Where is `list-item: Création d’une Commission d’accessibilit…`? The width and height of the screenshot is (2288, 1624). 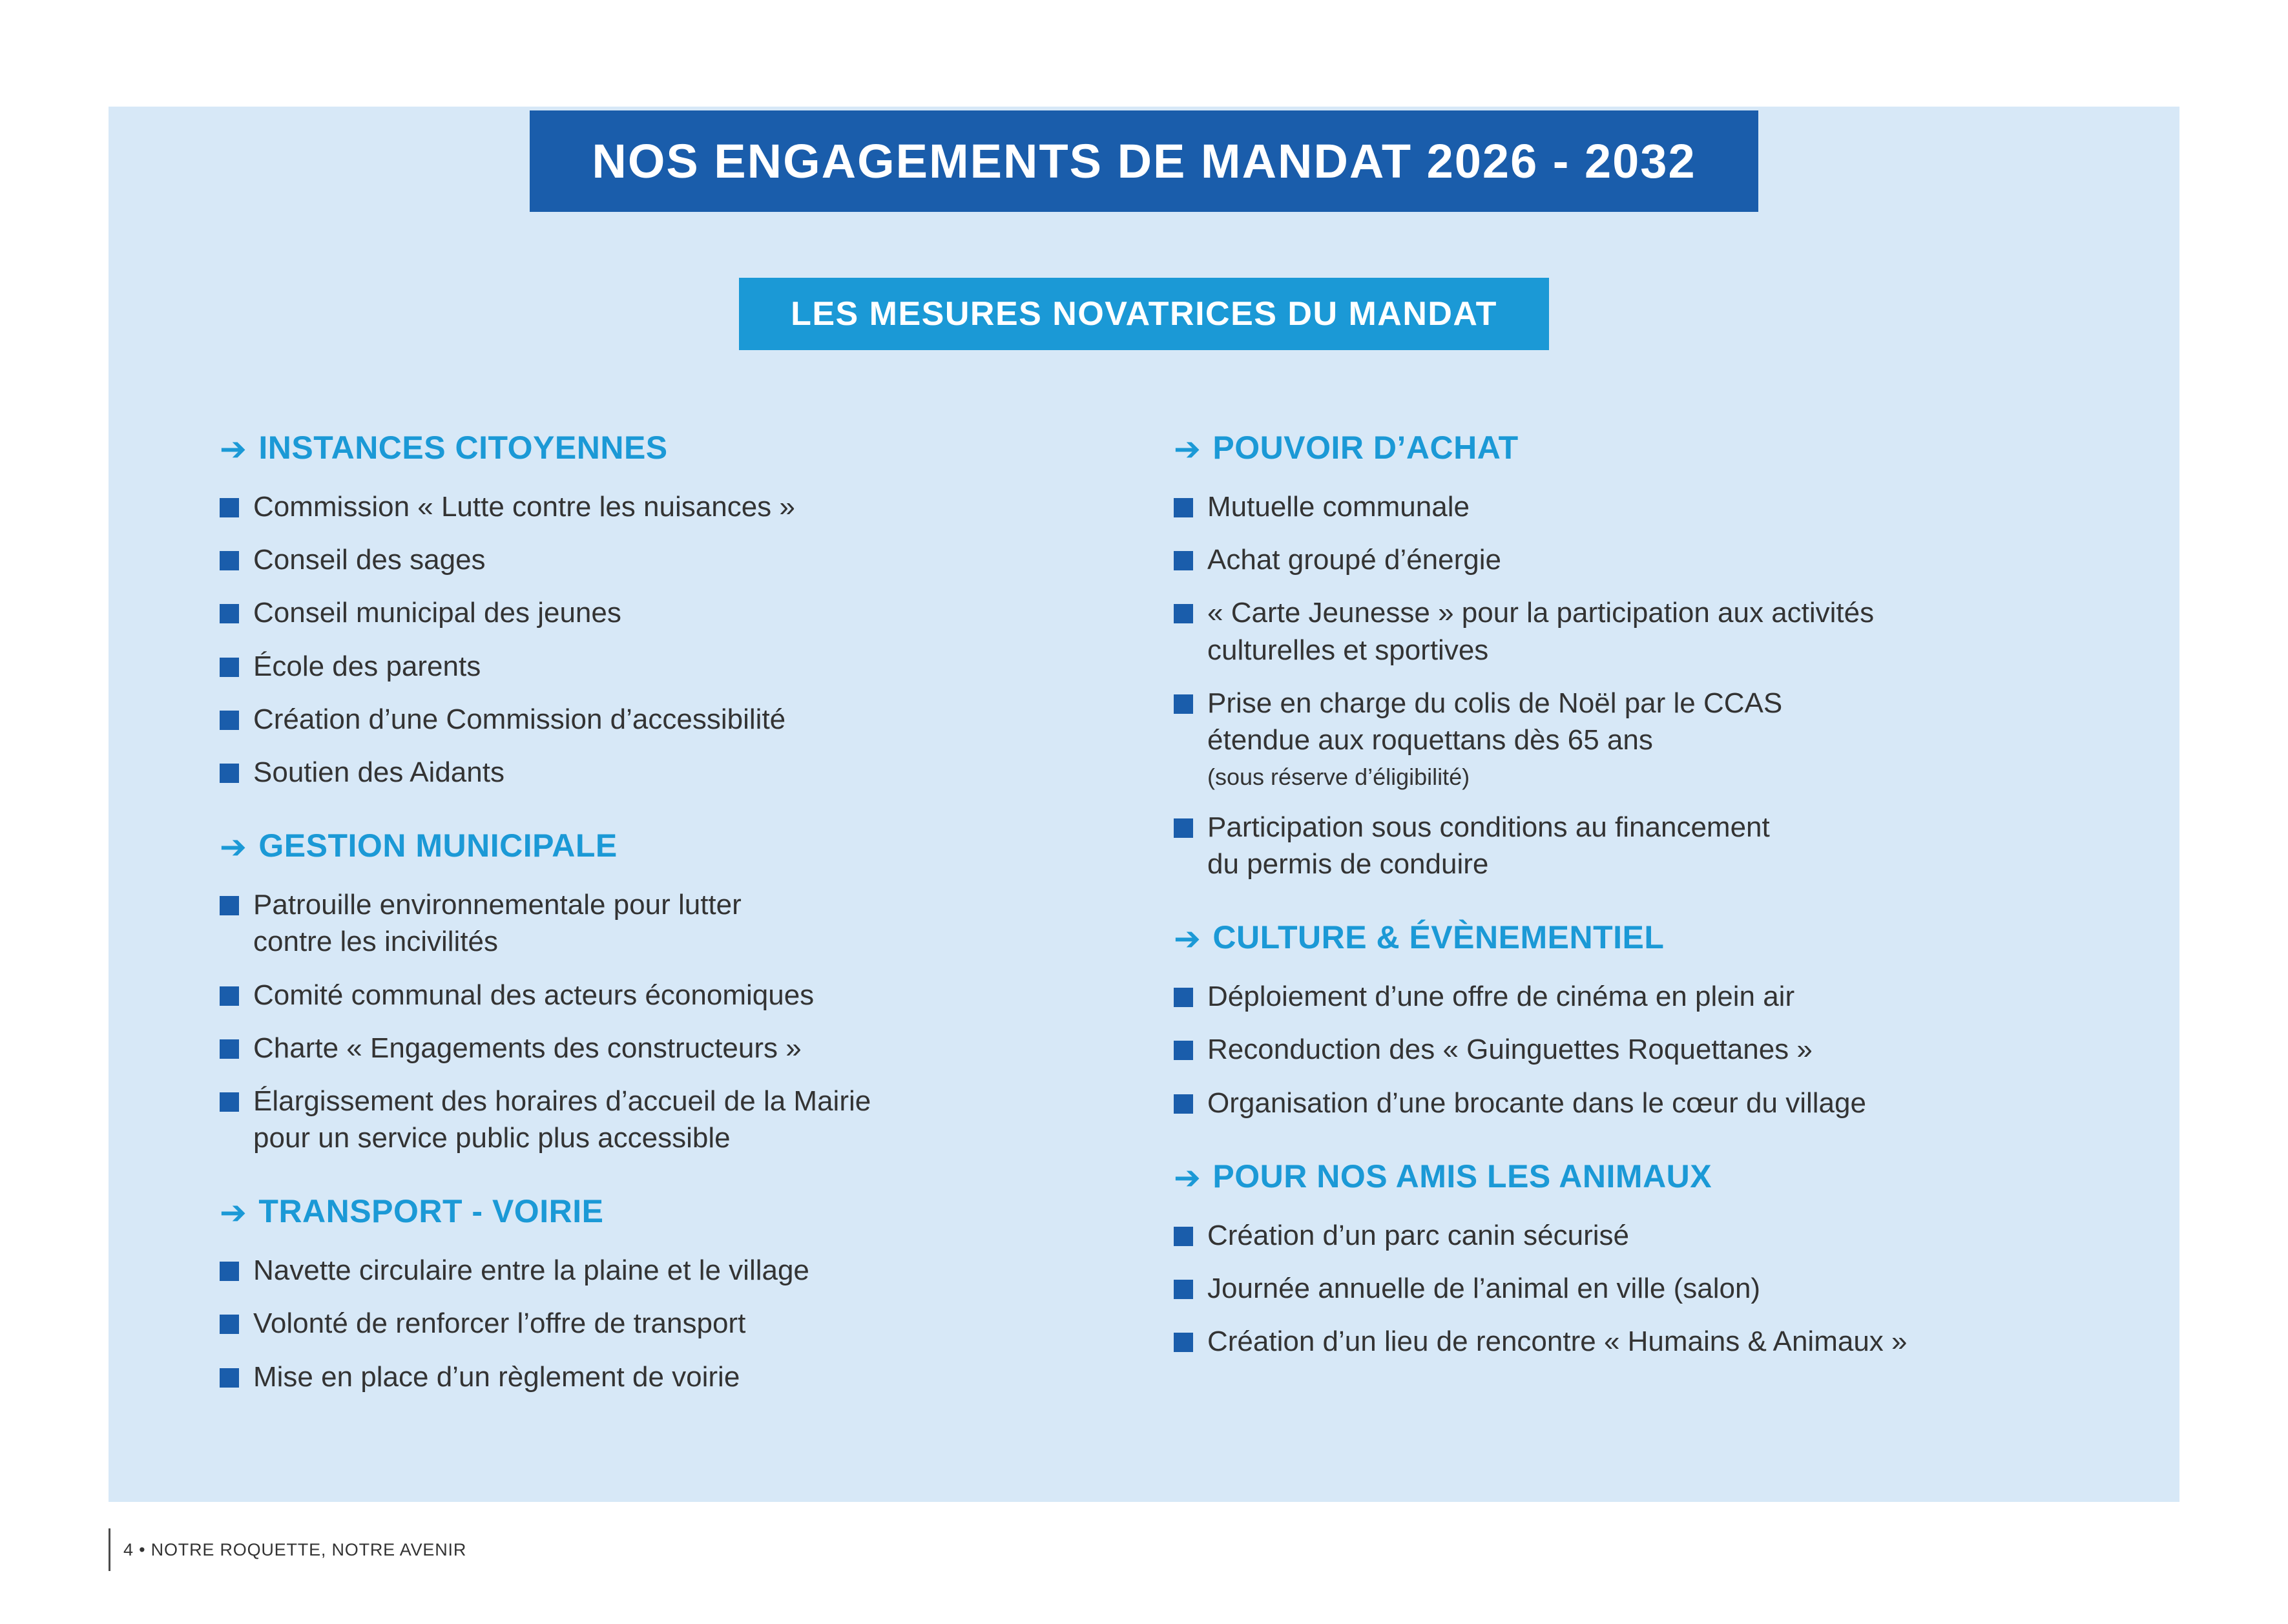 list-item: Création d’une Commission d’accessibilit… is located at coordinates (674, 719).